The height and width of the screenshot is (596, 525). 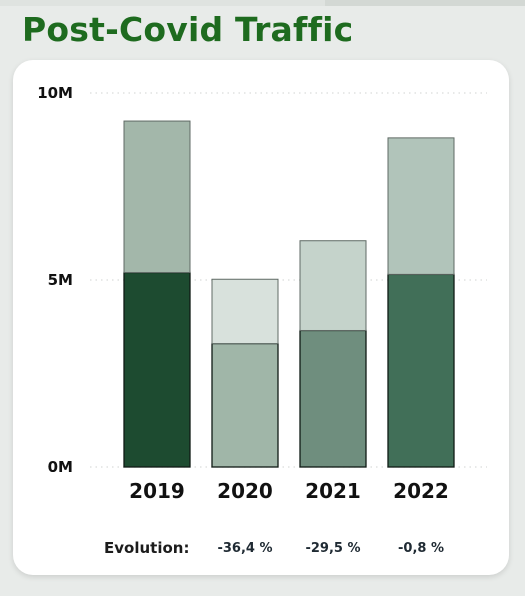 What do you see at coordinates (421, 491) in the screenshot?
I see `x-category-label: 2022` at bounding box center [421, 491].